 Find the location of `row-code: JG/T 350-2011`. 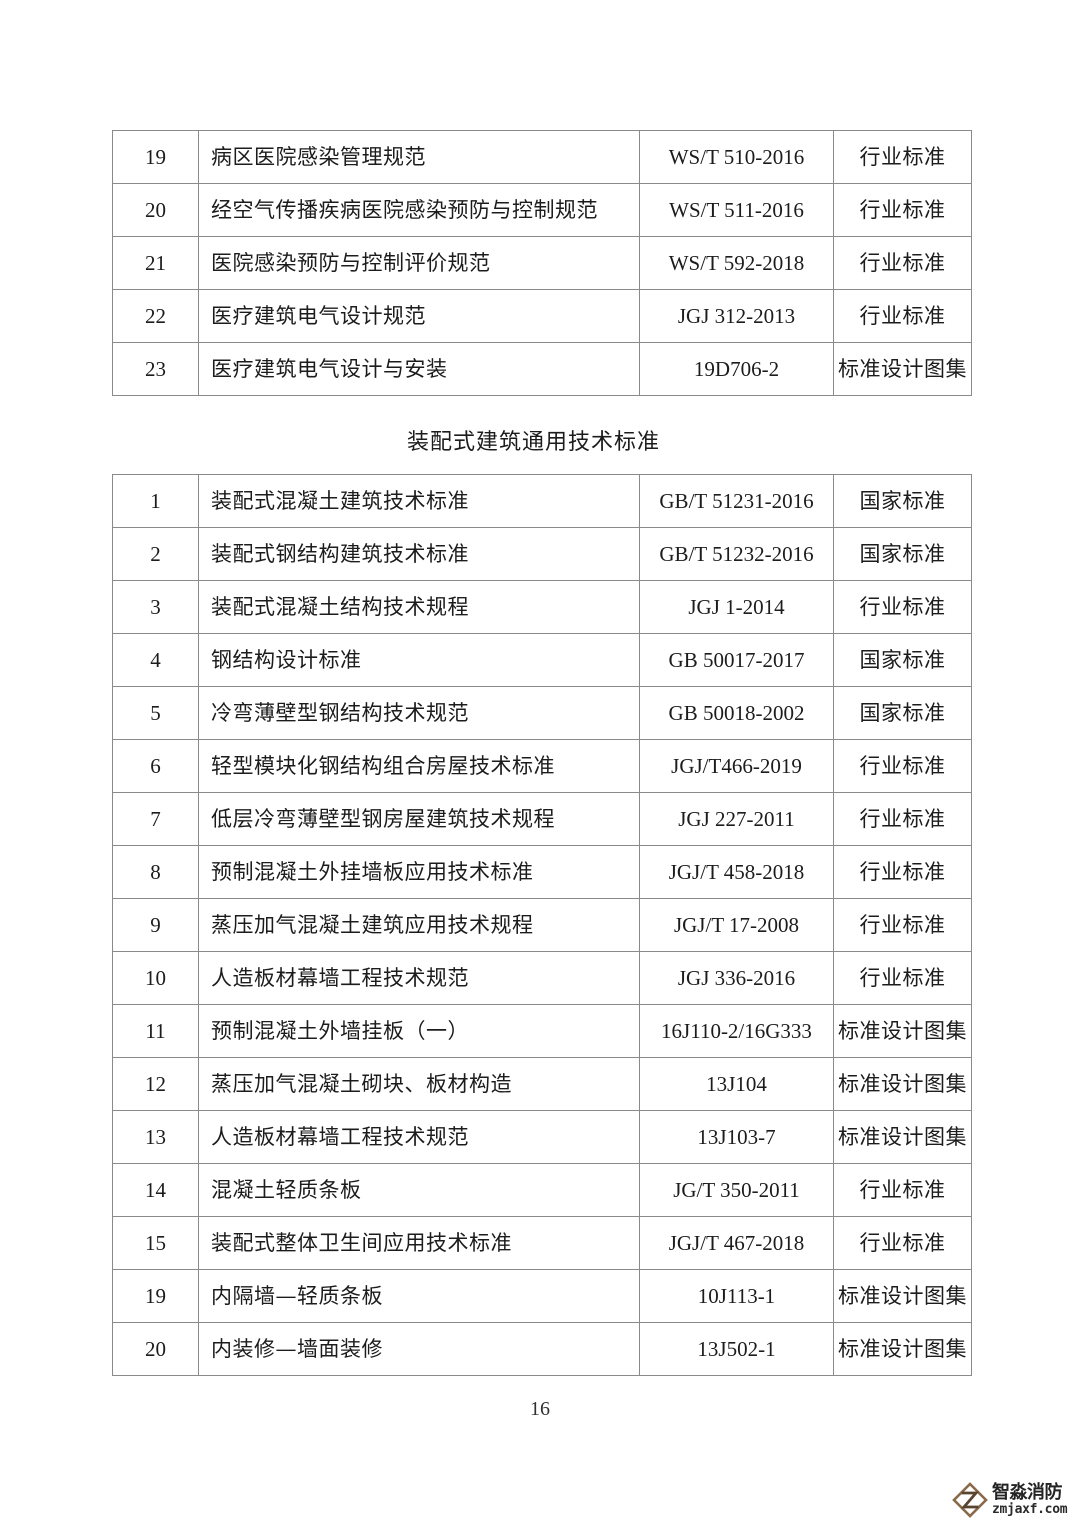

row-code: JG/T 350-2011 is located at coordinates (736, 1190).